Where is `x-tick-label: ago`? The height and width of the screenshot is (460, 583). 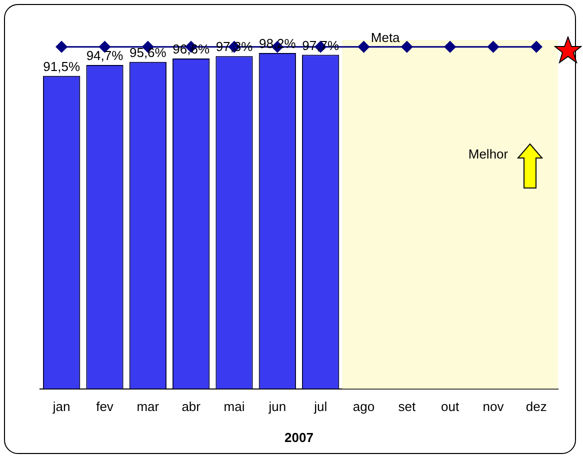
x-tick-label: ago is located at coordinates (363, 406).